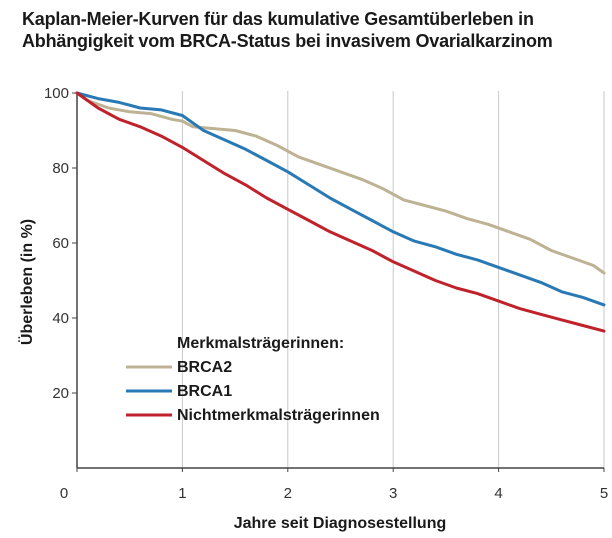  What do you see at coordinates (334, 485) in the screenshot?
I see `x-tick-labels: 0 1 2 3 4 5` at bounding box center [334, 485].